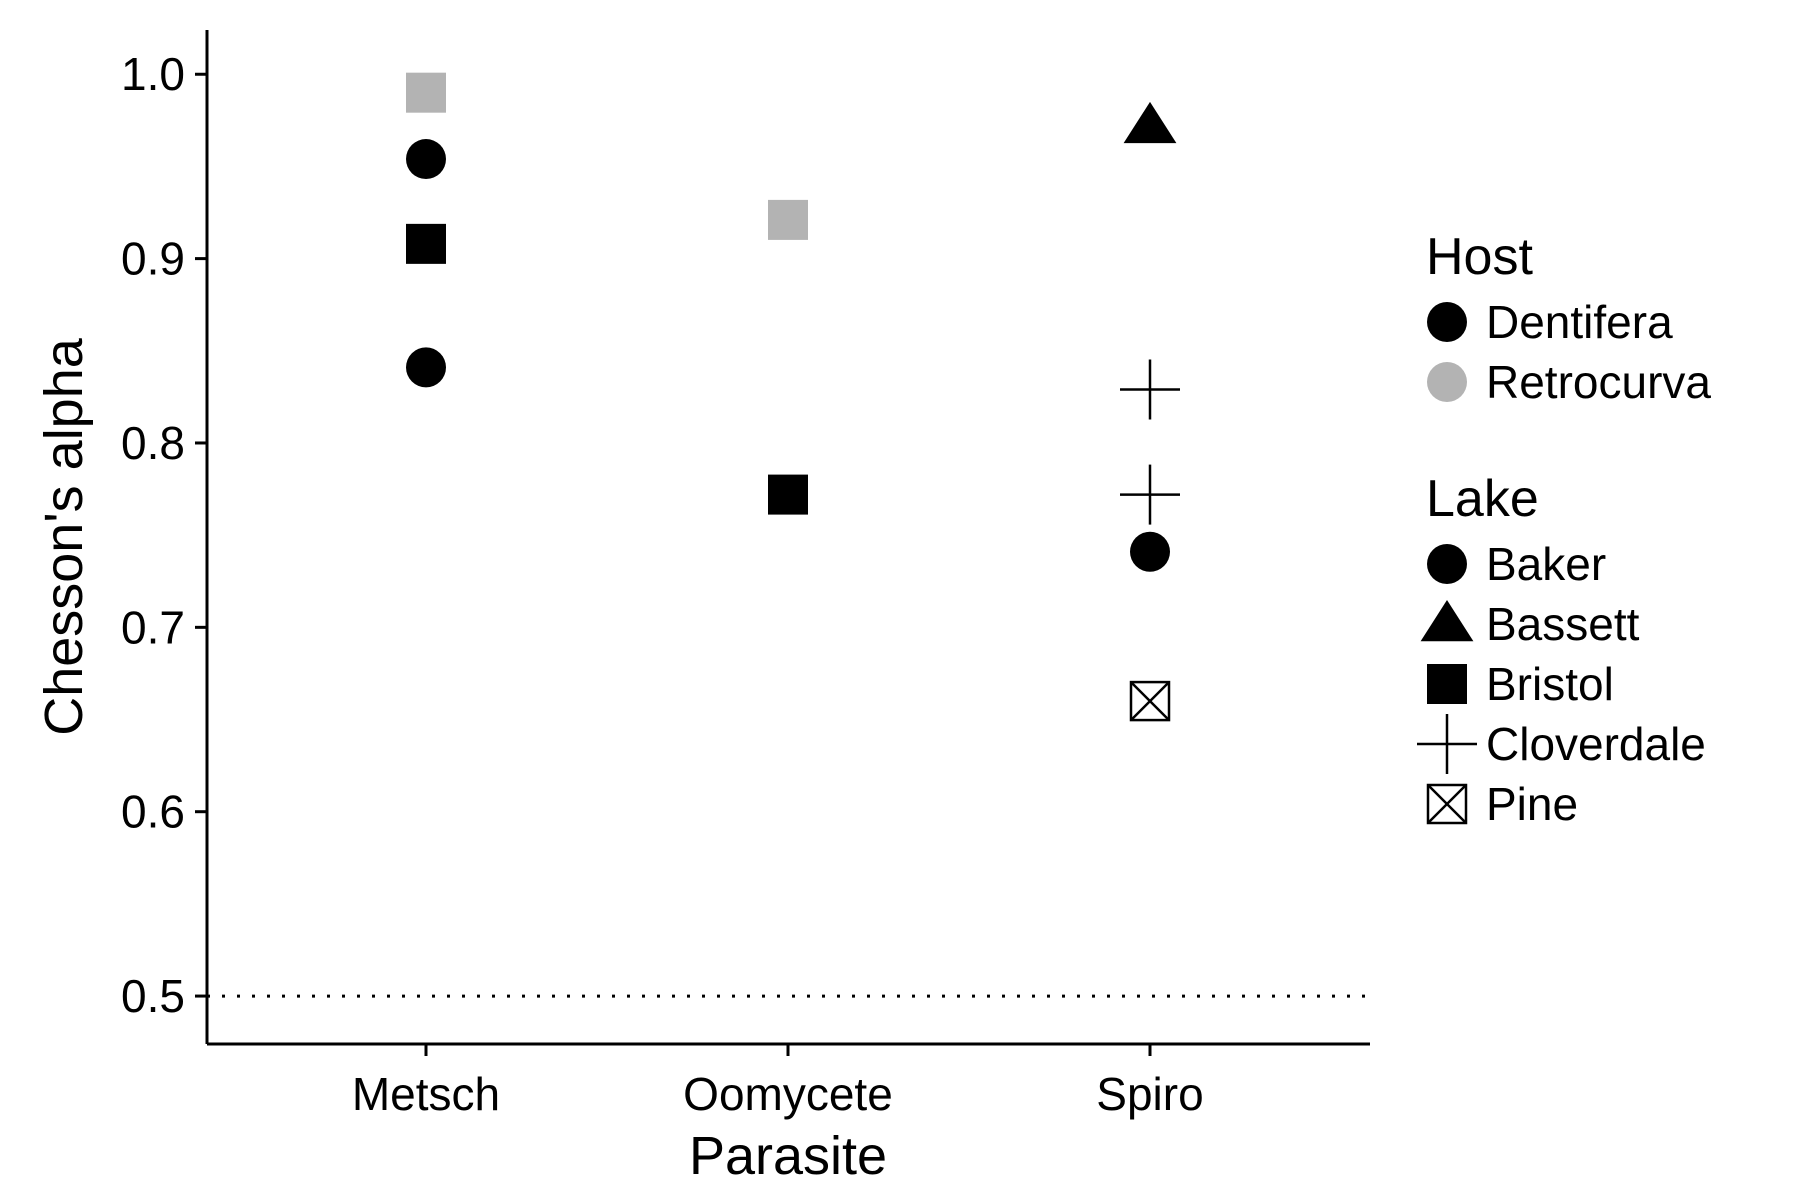 The height and width of the screenshot is (1200, 1800). What do you see at coordinates (1149, 1094) in the screenshot?
I see `x-tick-label: Spiro` at bounding box center [1149, 1094].